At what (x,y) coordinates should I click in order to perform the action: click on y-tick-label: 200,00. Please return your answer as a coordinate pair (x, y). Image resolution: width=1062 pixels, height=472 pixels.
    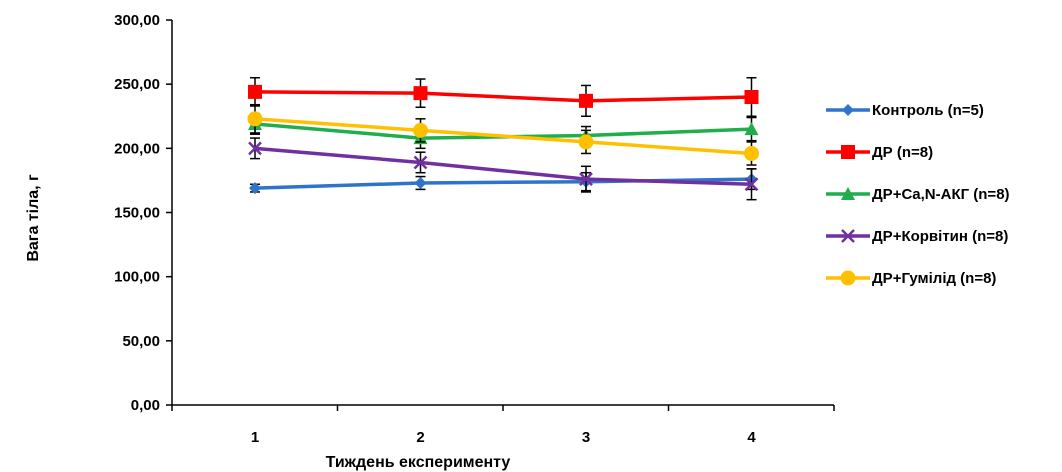
    Looking at the image, I should click on (137, 148).